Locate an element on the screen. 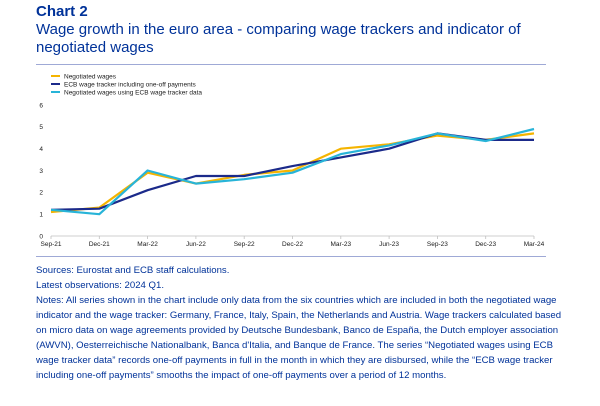 The width and height of the screenshot is (600, 406). x-tick-label: Dec-22 is located at coordinates (292, 244).